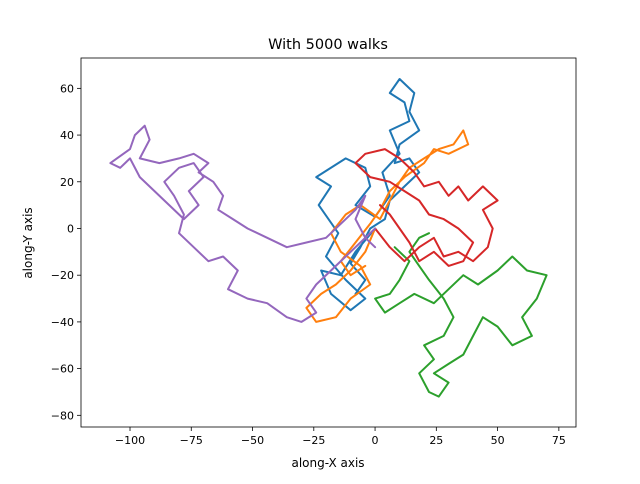  Describe the element at coordinates (28, 242) in the screenshot. I see `y-axis-label: along-Y axis` at that location.